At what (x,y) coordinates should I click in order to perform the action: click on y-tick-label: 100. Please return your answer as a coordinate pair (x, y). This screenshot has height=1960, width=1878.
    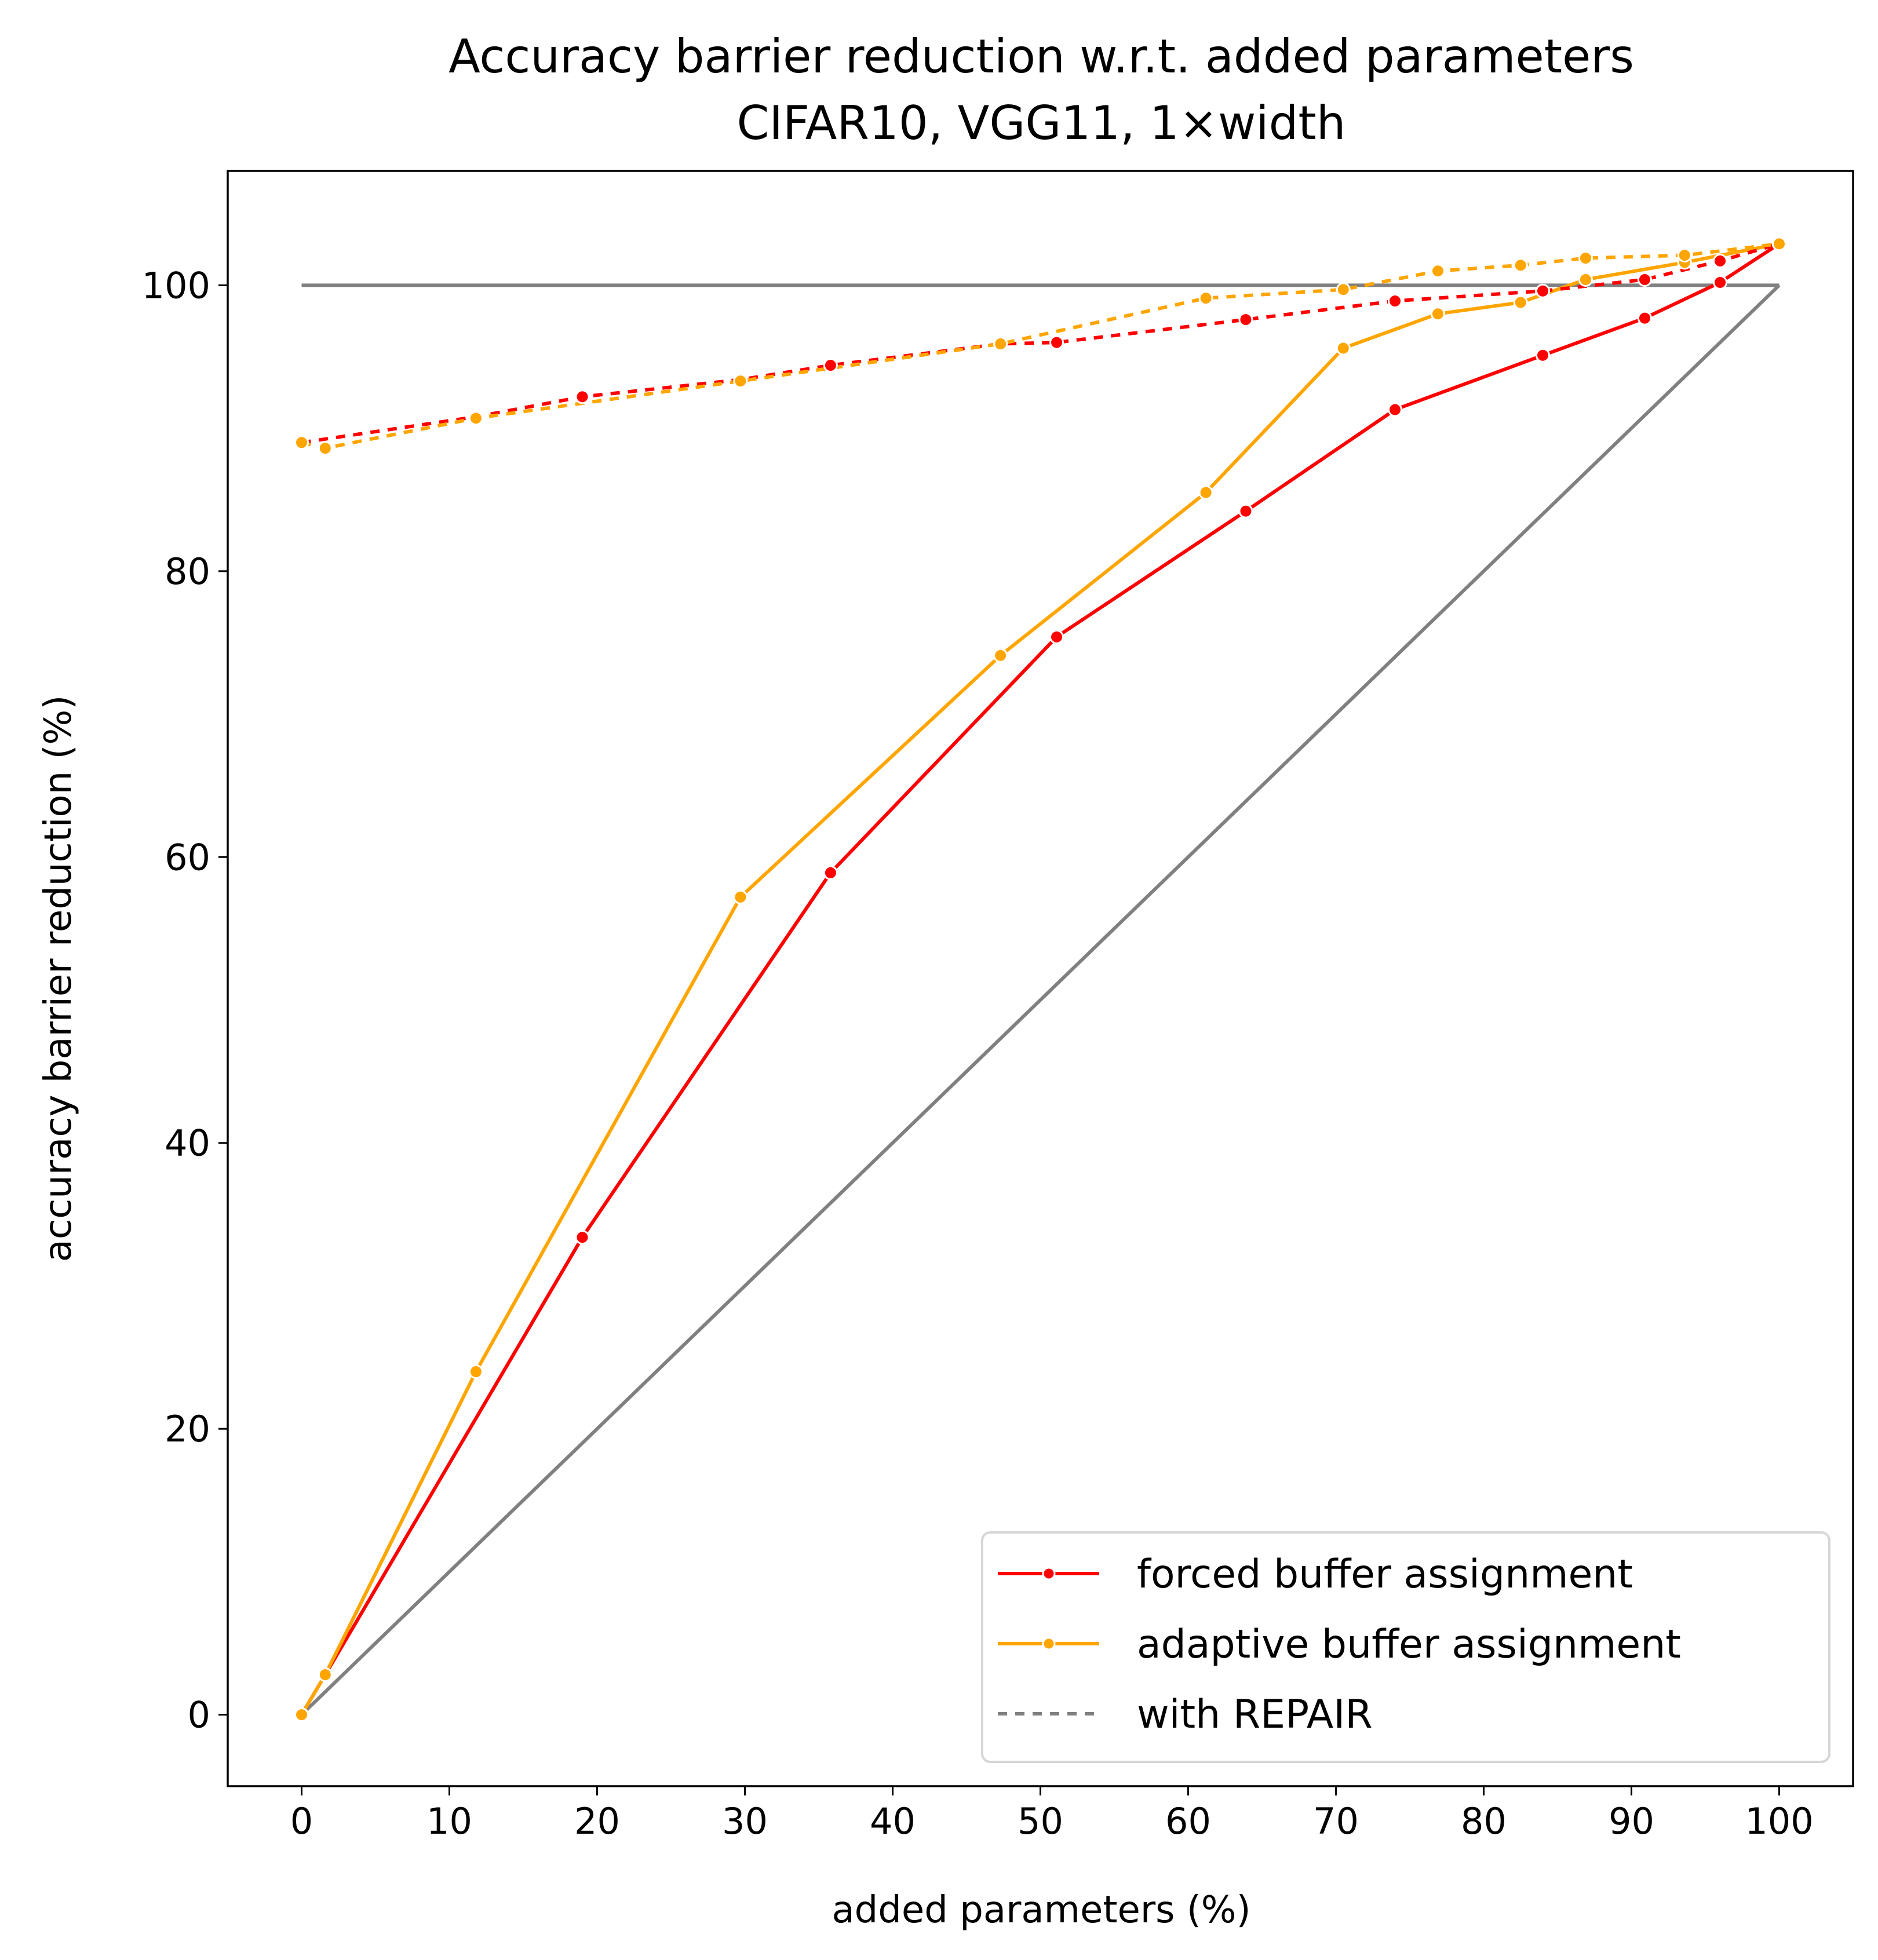
    Looking at the image, I should click on (176, 285).